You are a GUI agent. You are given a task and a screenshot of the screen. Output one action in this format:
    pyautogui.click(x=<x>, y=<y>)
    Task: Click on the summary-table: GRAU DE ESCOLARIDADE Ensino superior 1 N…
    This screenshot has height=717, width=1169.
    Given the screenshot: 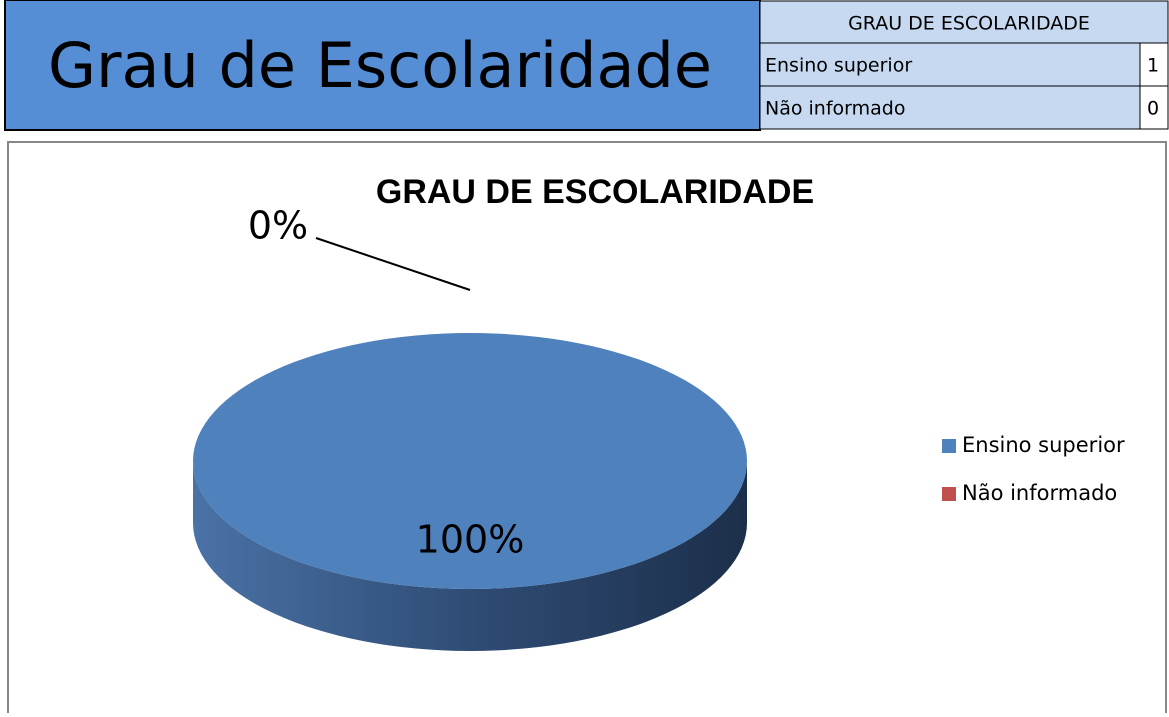 What is the action you would take?
    pyautogui.click(x=964, y=65)
    